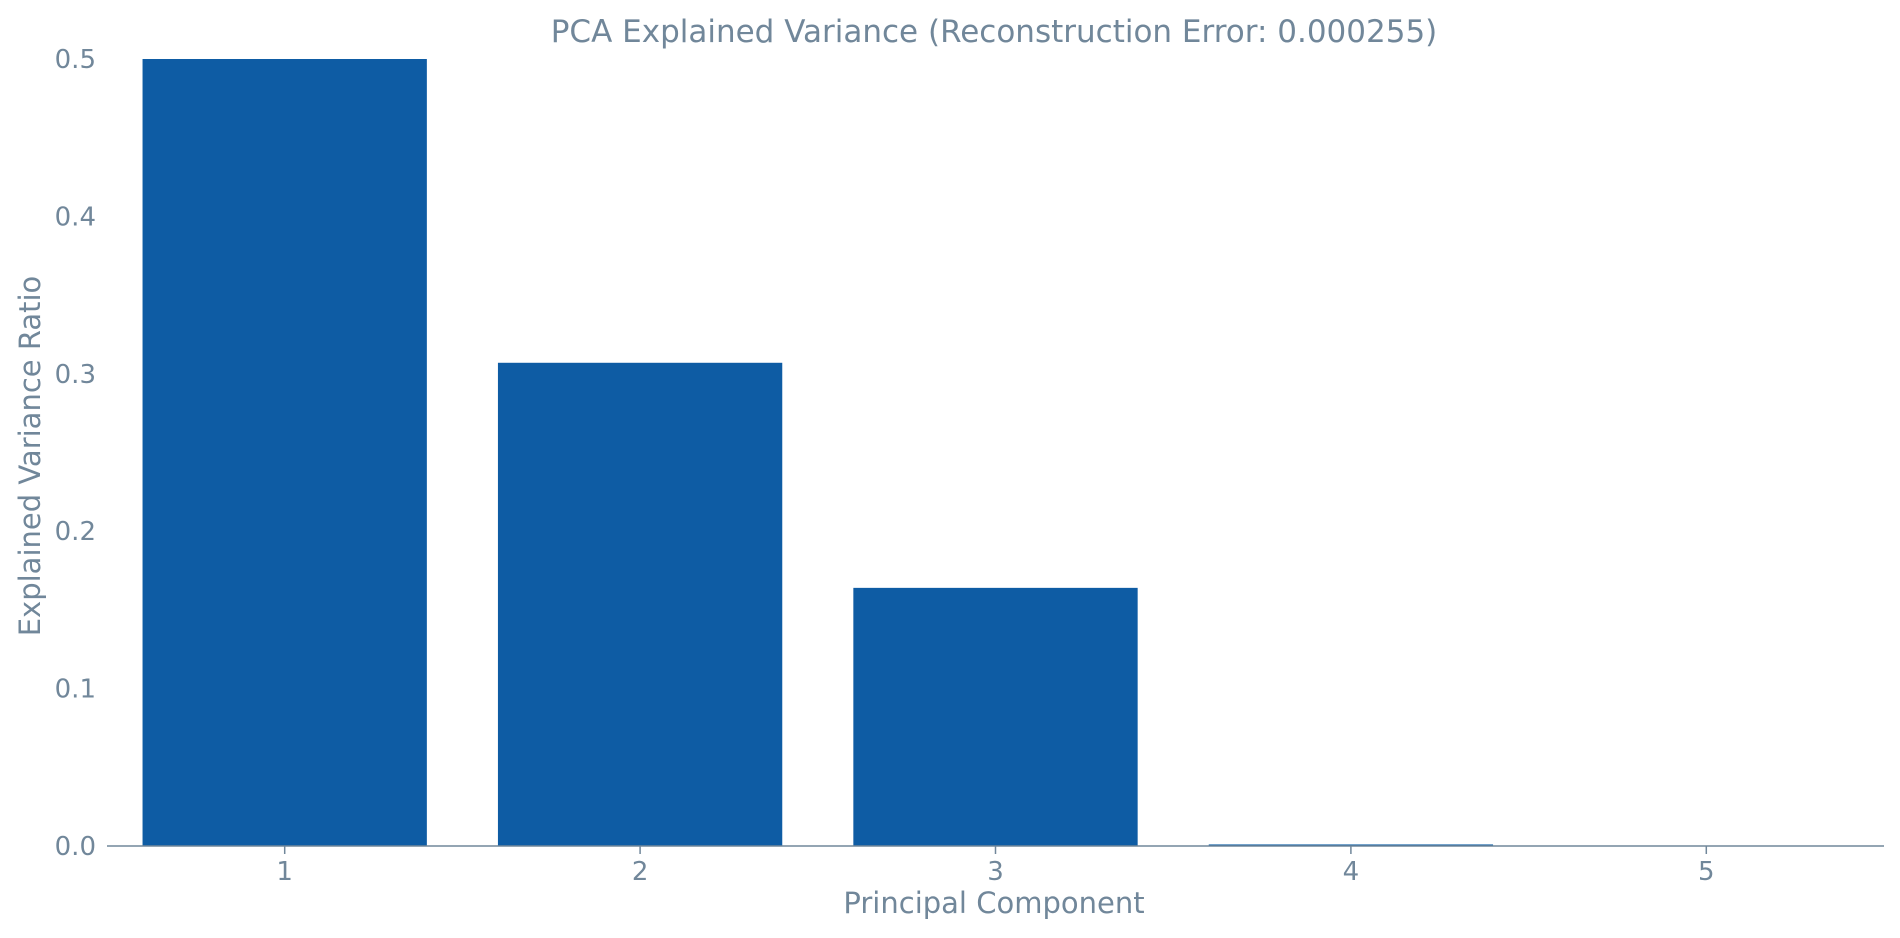  Describe the element at coordinates (75, 375) in the screenshot. I see `y-tick-label: 0.3` at that location.